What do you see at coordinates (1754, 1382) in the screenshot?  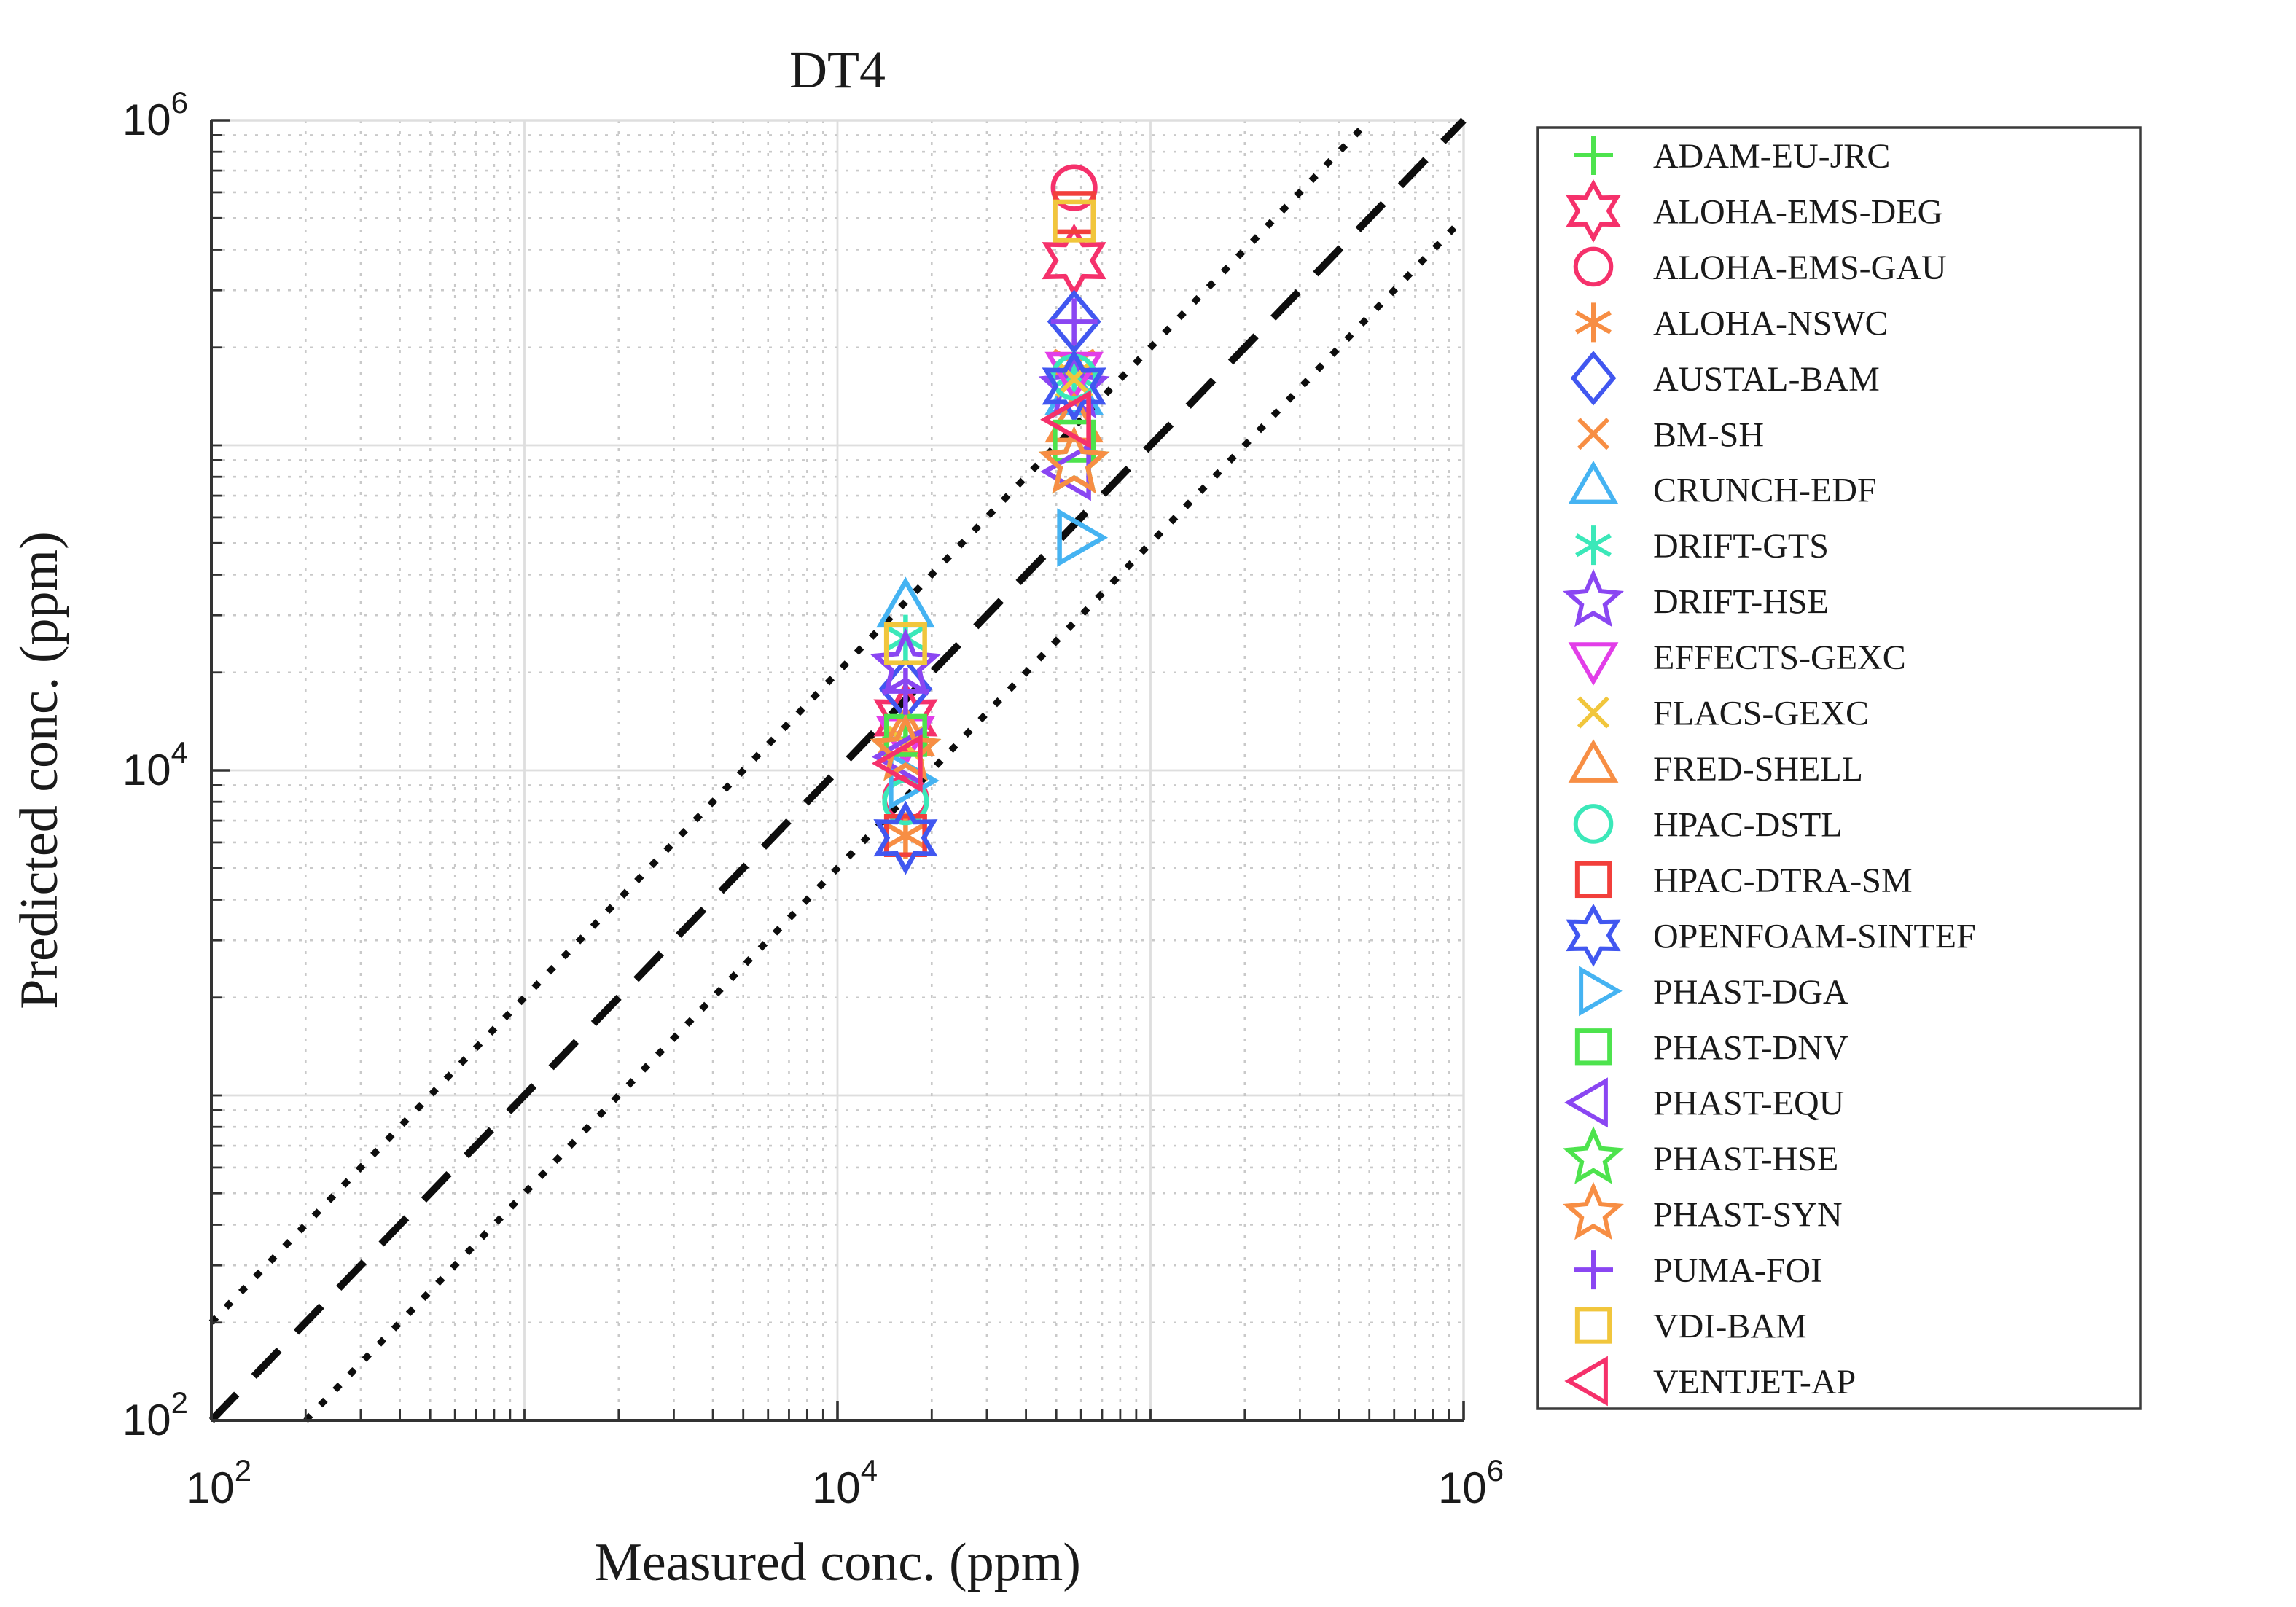 I see `legend-label: VENTJET-AP` at bounding box center [1754, 1382].